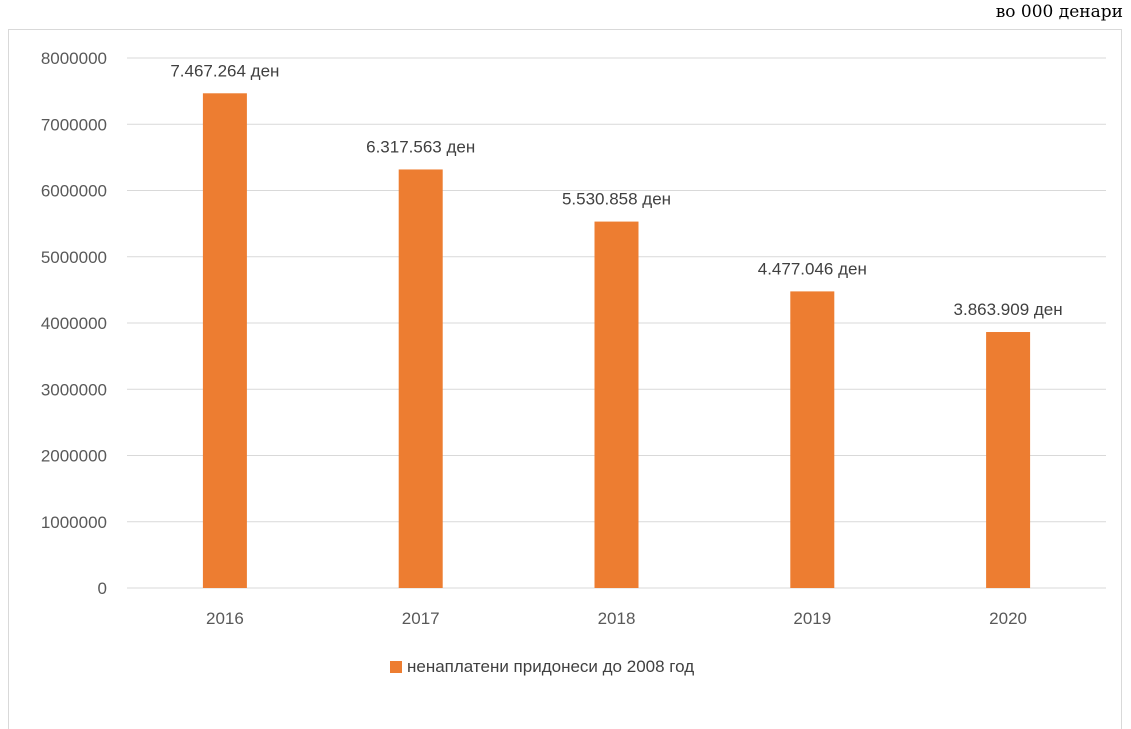 This screenshot has height=729, width=1131. I want to click on y-tick-label: 3000000, so click(74, 389).